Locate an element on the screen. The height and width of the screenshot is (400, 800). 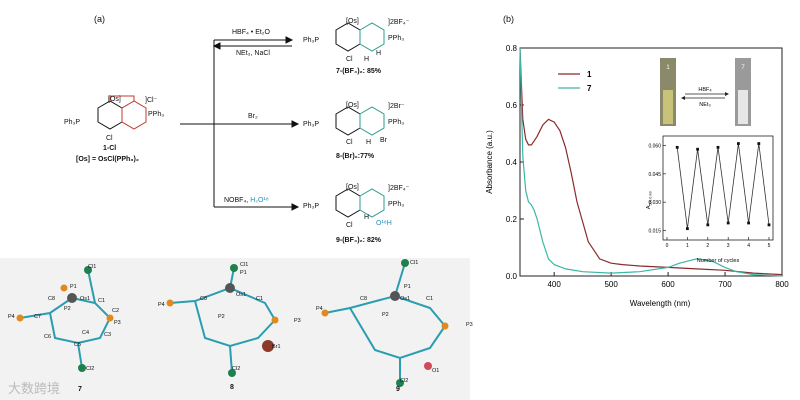
p8-cl: Cl is located at coordinates (349, 142).